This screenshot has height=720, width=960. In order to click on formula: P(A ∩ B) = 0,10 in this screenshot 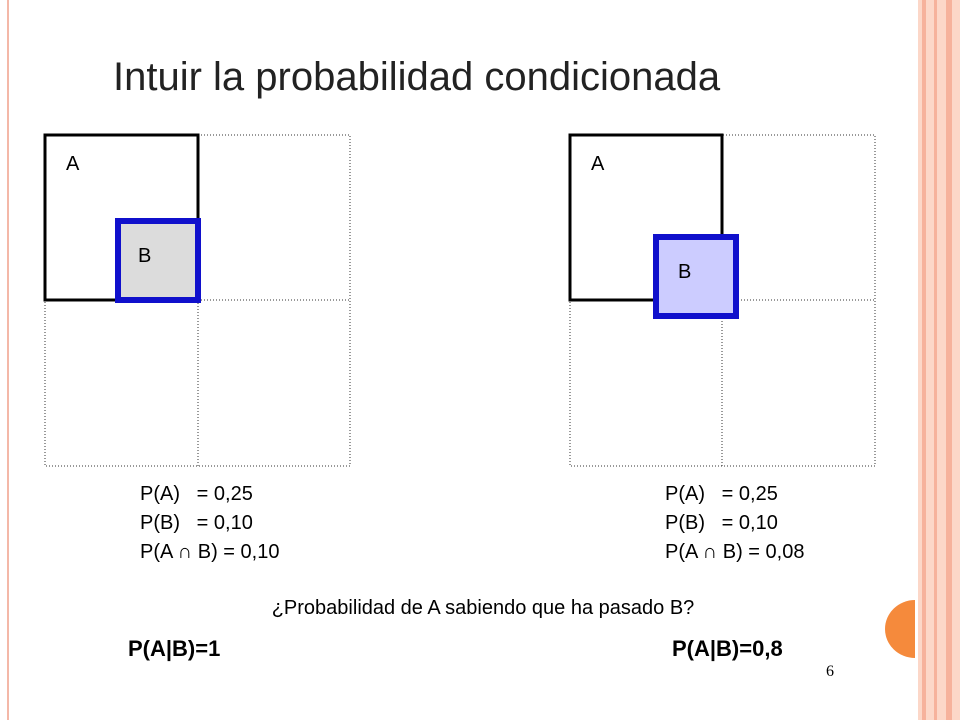, I will do `click(209, 552)`.